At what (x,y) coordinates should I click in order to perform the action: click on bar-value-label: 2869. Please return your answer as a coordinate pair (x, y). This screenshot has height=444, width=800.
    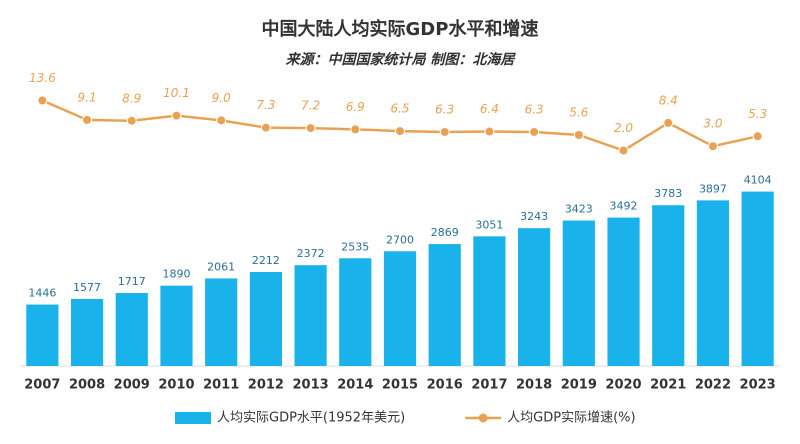
    Looking at the image, I should click on (445, 232).